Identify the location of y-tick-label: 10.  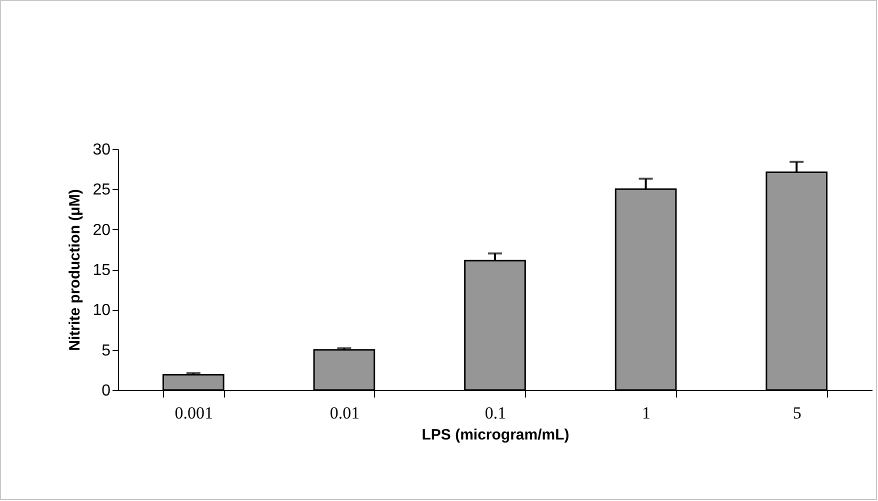
(101, 311).